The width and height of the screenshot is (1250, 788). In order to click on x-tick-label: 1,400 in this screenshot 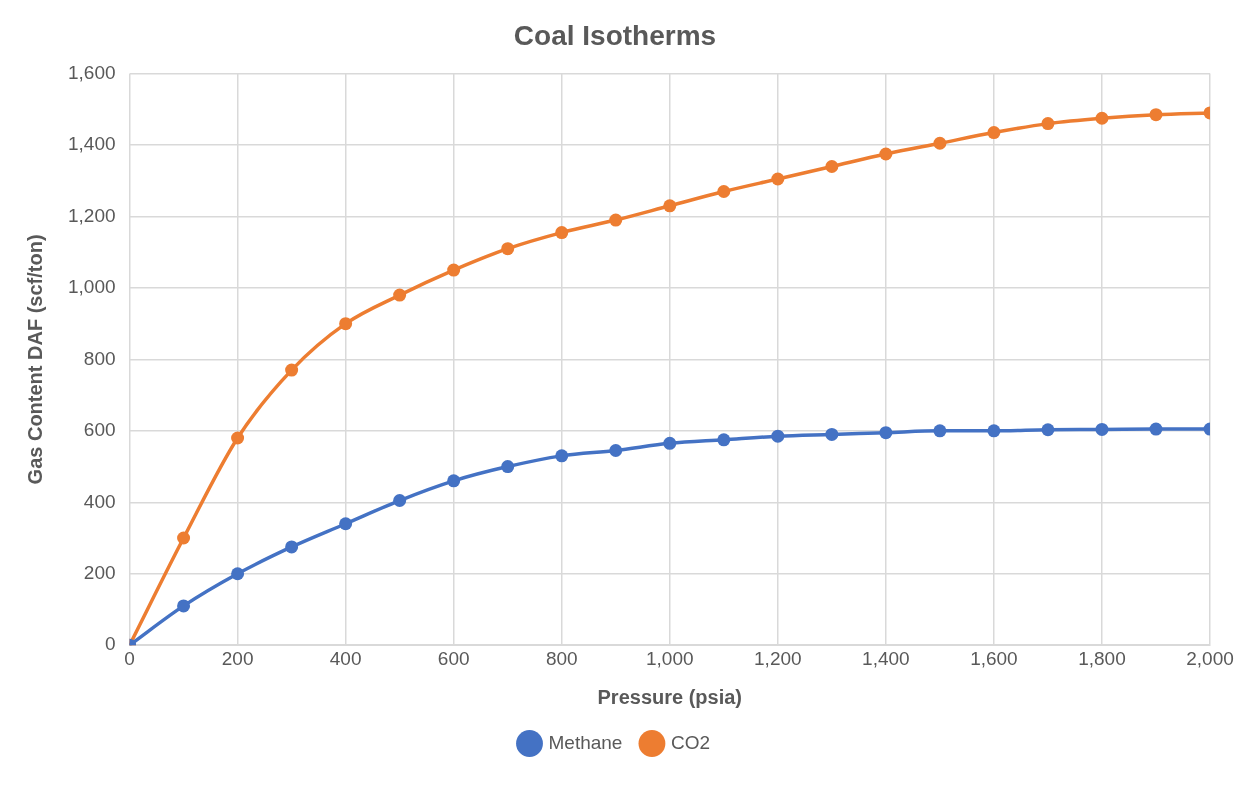, I will do `click(886, 658)`.